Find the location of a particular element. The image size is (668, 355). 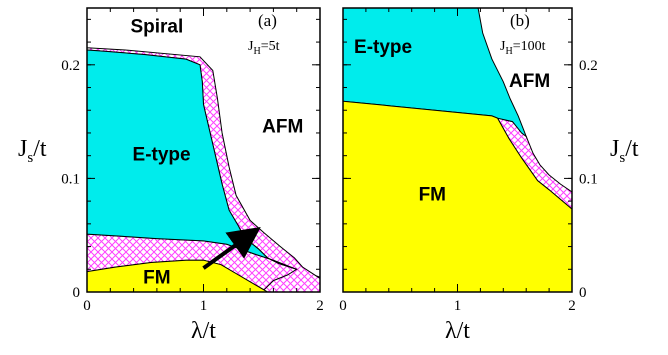

panel-label: (a) is located at coordinates (267, 20).